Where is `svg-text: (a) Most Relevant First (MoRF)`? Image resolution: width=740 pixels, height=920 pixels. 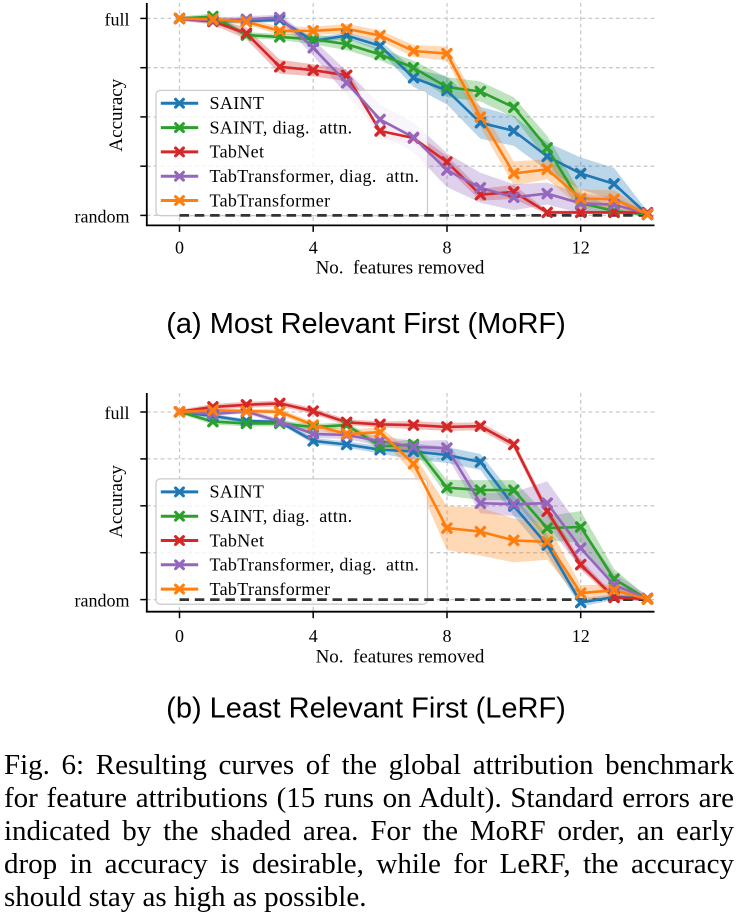
svg-text: (a) Most Relevant First (MoRF) is located at coordinates (366, 324).